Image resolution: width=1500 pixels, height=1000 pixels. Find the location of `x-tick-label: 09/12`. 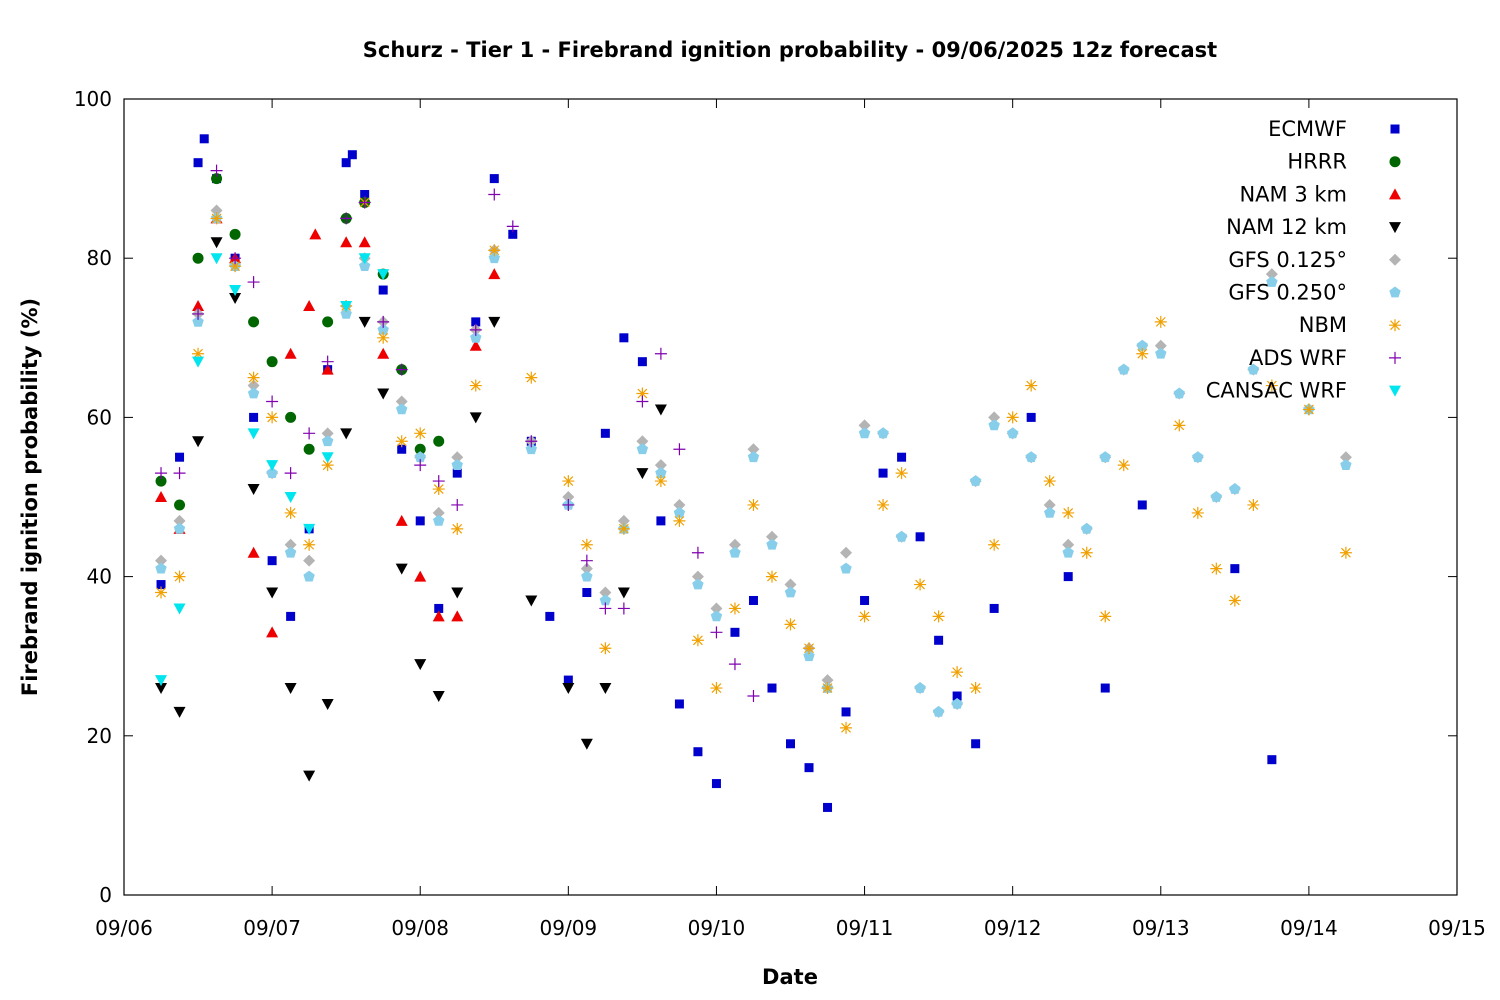

x-tick-label: 09/12 is located at coordinates (1013, 928).